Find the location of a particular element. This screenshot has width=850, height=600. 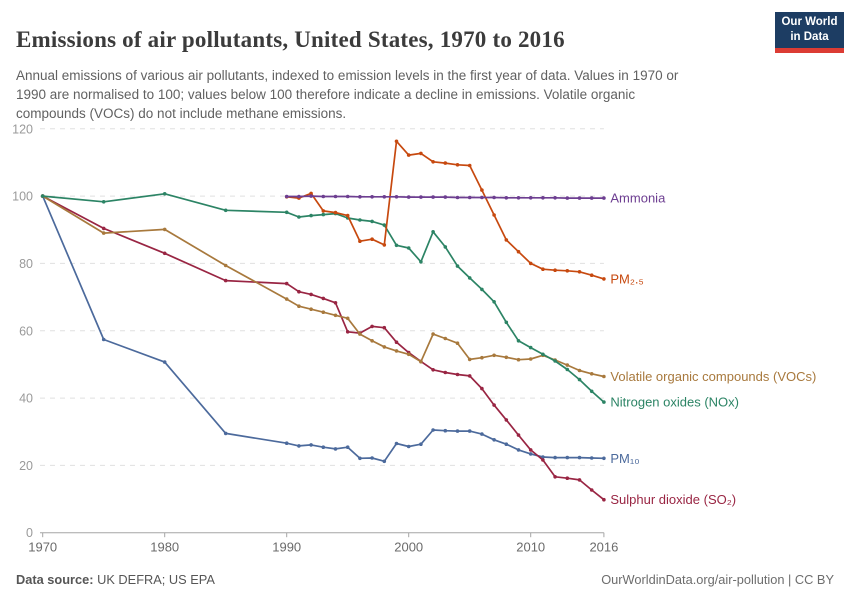

x-axis-tick-label: 1980 is located at coordinates (164, 547).